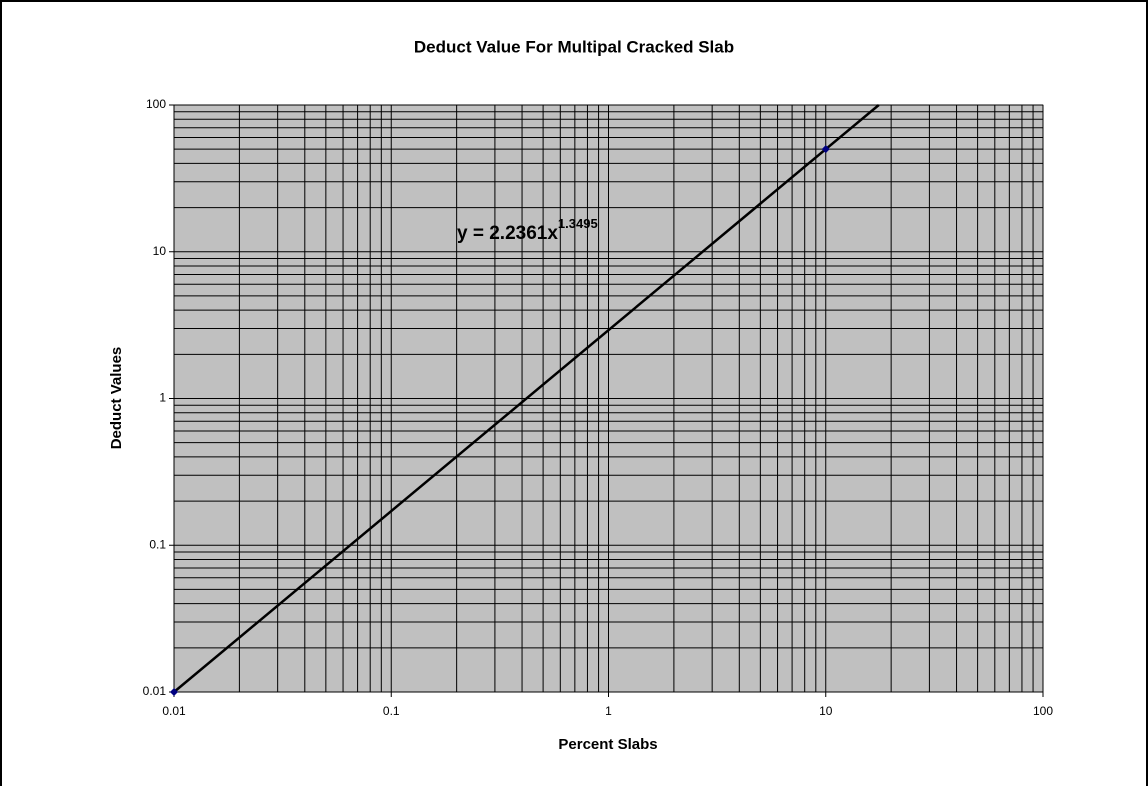  I want to click on trendline-equation: y = 2.2361x1.3495, so click(527, 230).